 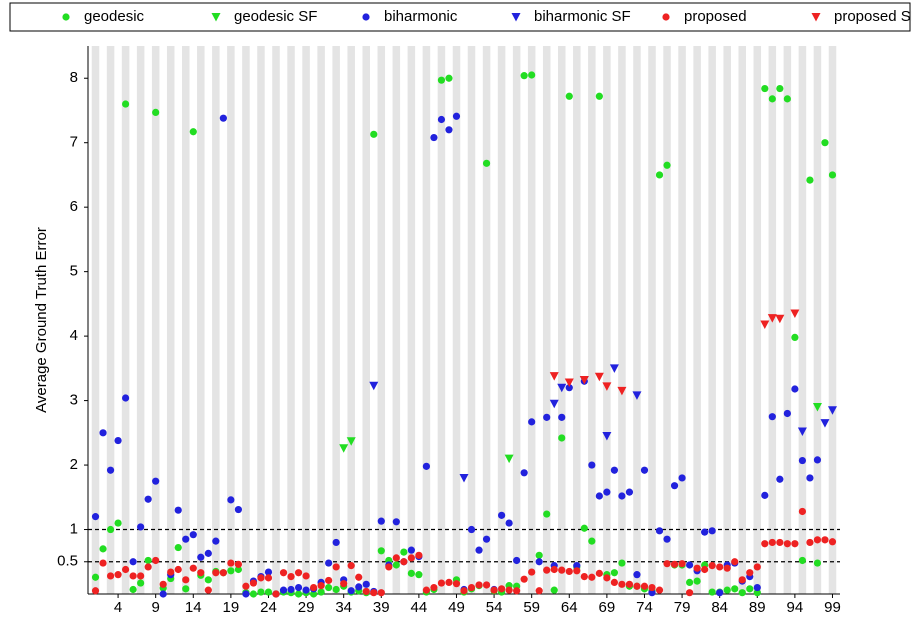 I want to click on legend-label: geodesic SF, so click(x=275, y=16).